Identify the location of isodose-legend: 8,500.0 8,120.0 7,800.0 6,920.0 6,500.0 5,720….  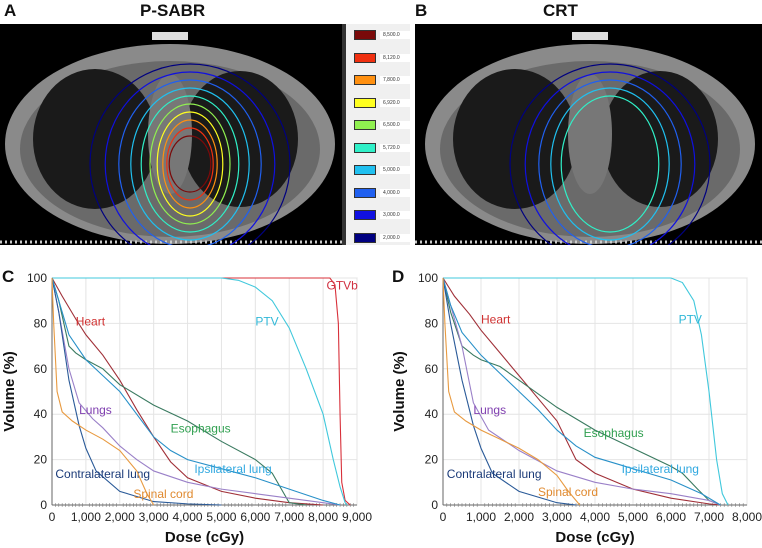
(376, 134).